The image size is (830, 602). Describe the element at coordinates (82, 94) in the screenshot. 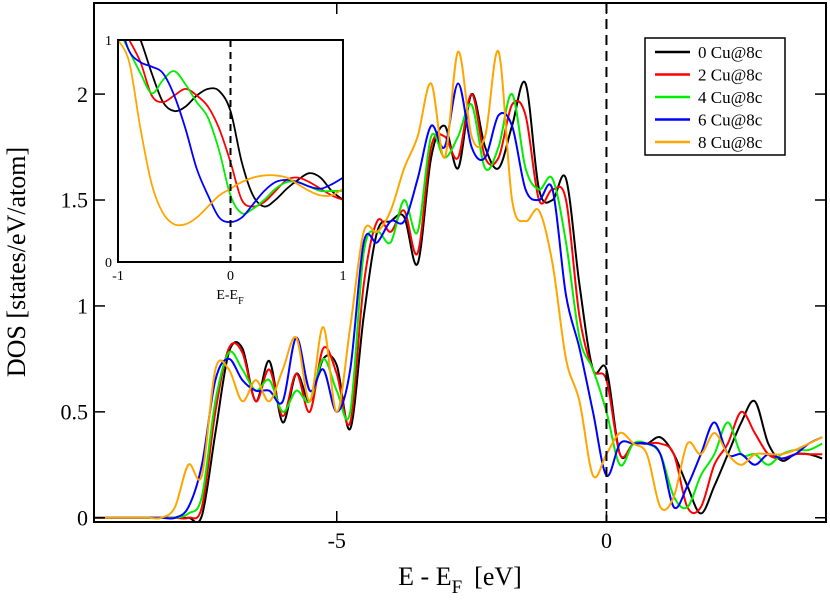

I see `y-tick-label: 2` at that location.